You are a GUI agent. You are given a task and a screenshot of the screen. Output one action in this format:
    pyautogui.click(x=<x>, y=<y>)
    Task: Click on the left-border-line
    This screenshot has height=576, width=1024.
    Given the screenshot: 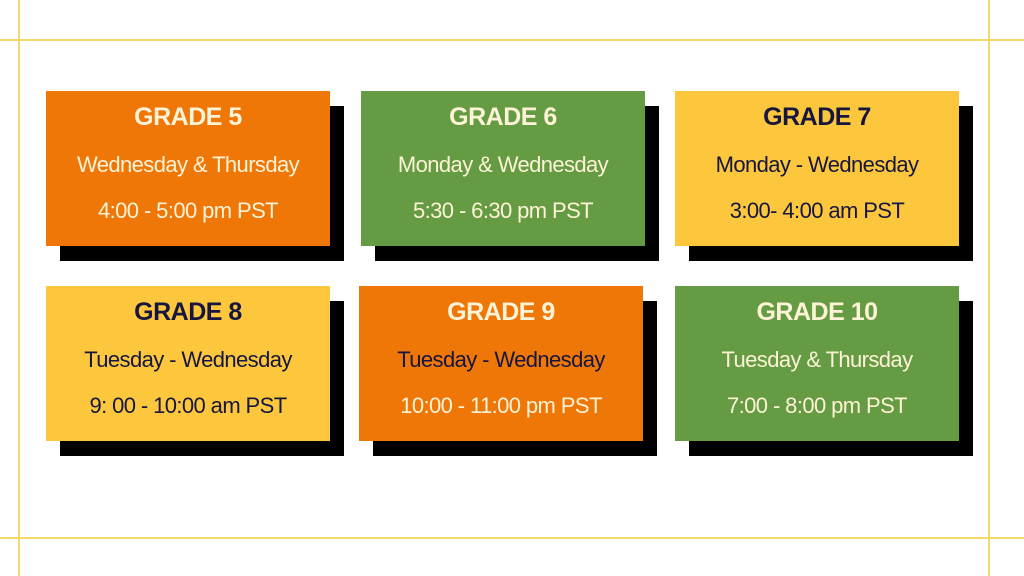 What is the action you would take?
    pyautogui.click(x=19, y=288)
    